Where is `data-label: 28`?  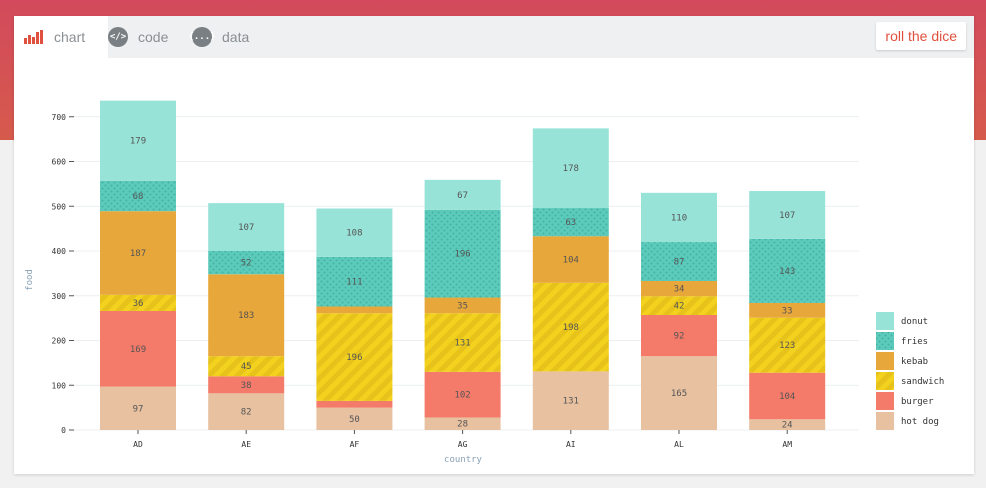 data-label: 28 is located at coordinates (462, 425).